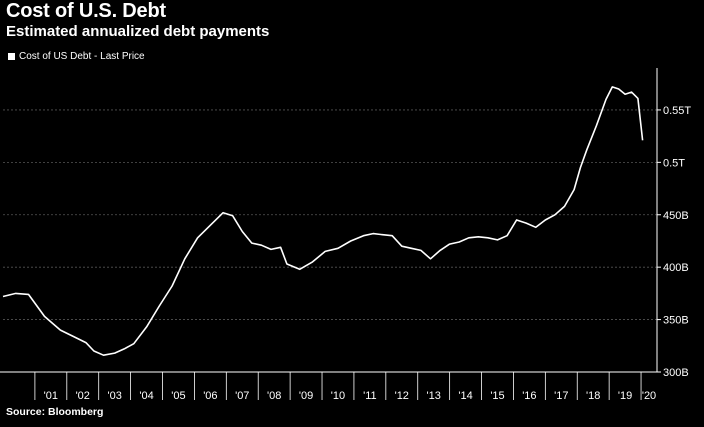  I want to click on source-note: Source: Bloomberg, so click(55, 412).